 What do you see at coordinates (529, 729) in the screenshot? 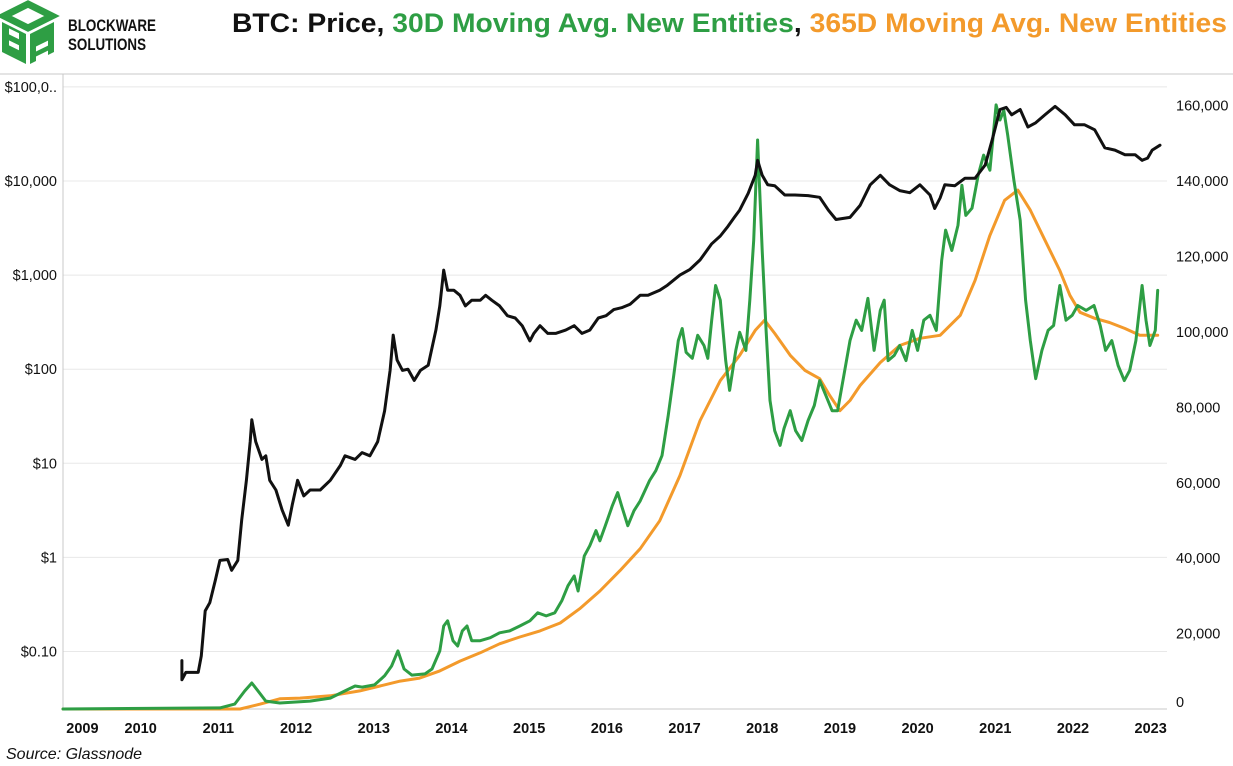
I see `x-tick-label: 2015` at bounding box center [529, 729].